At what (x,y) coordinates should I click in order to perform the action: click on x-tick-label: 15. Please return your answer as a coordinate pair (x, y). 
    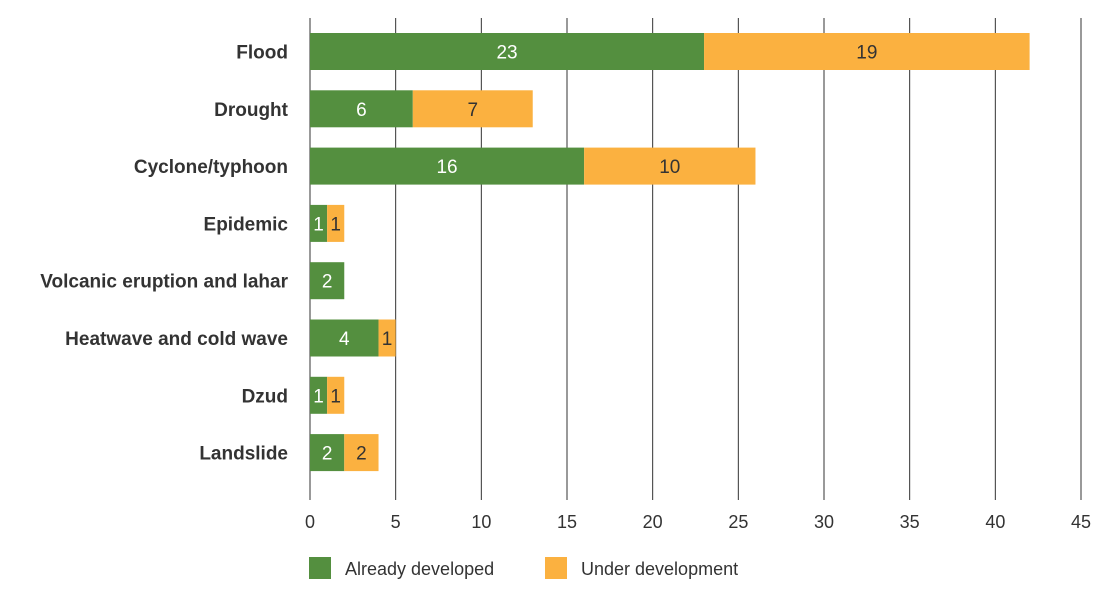
    Looking at the image, I should click on (567, 522).